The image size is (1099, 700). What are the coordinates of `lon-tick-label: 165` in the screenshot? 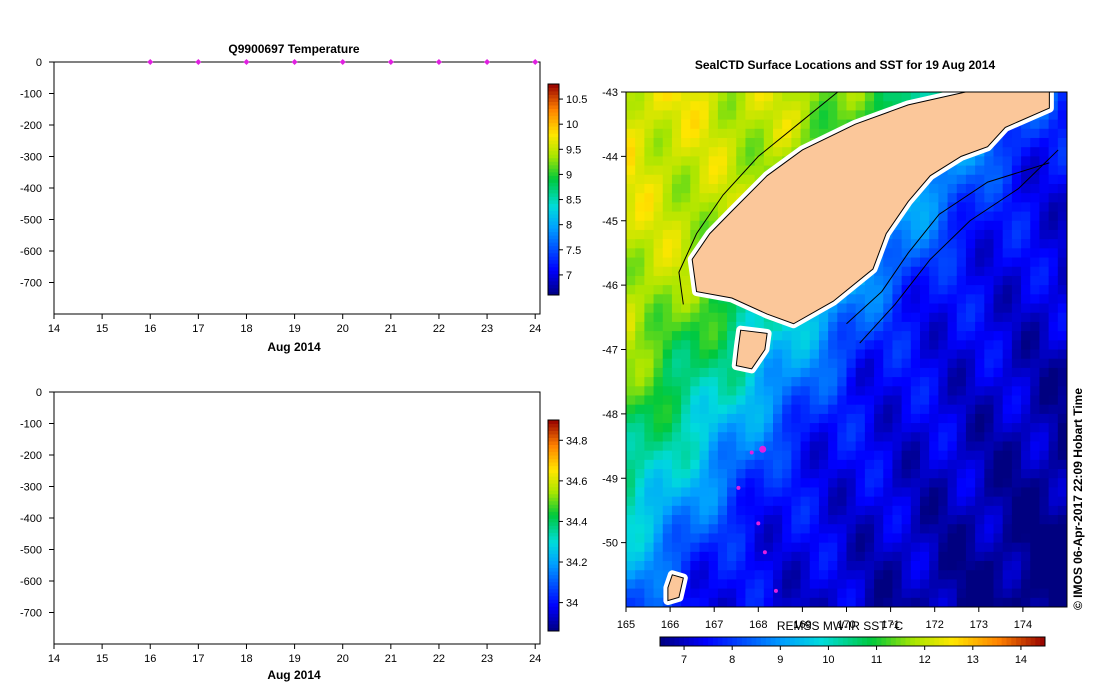 It's located at (626, 625).